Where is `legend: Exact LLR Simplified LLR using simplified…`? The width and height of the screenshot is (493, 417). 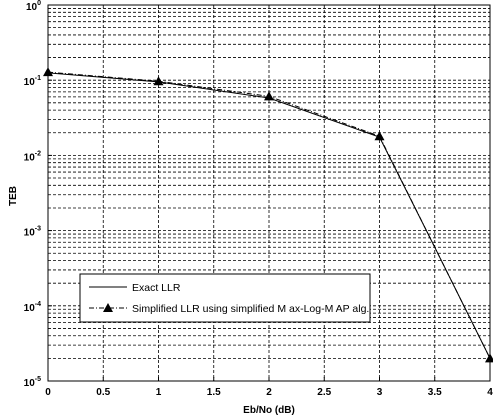
legend: Exact LLR Simplified LLR using simplified… is located at coordinates (225, 298).